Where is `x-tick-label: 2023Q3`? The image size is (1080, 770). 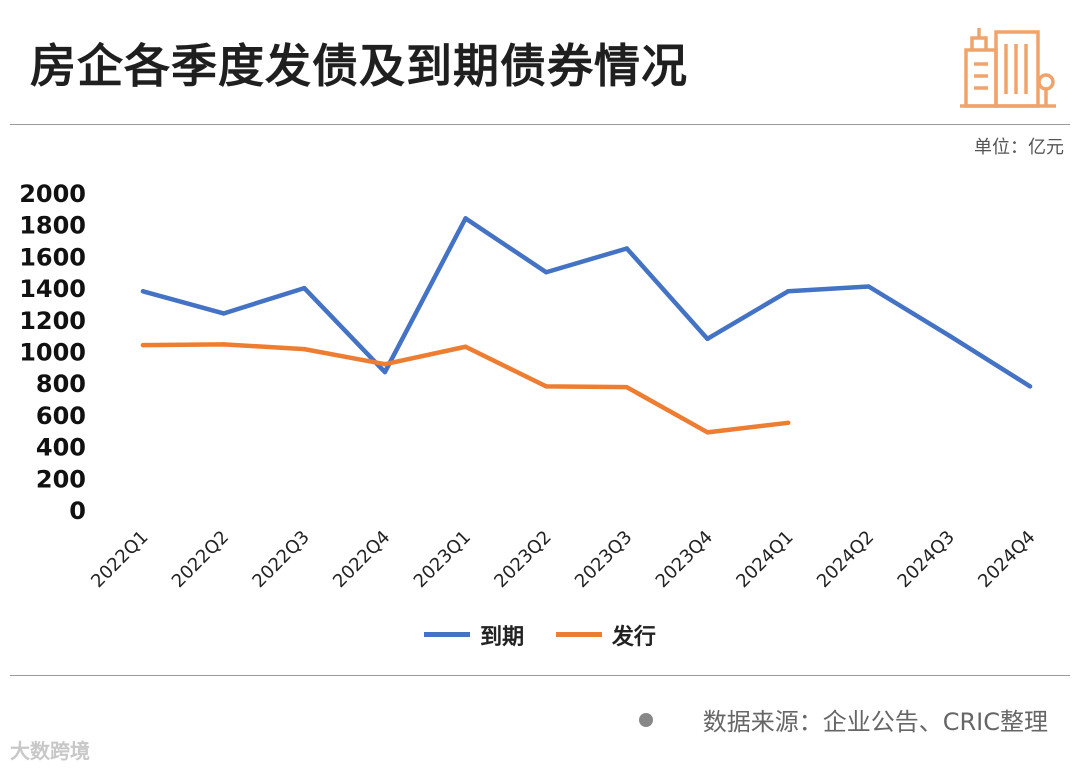
x-tick-label: 2023Q3 is located at coordinates (603, 559).